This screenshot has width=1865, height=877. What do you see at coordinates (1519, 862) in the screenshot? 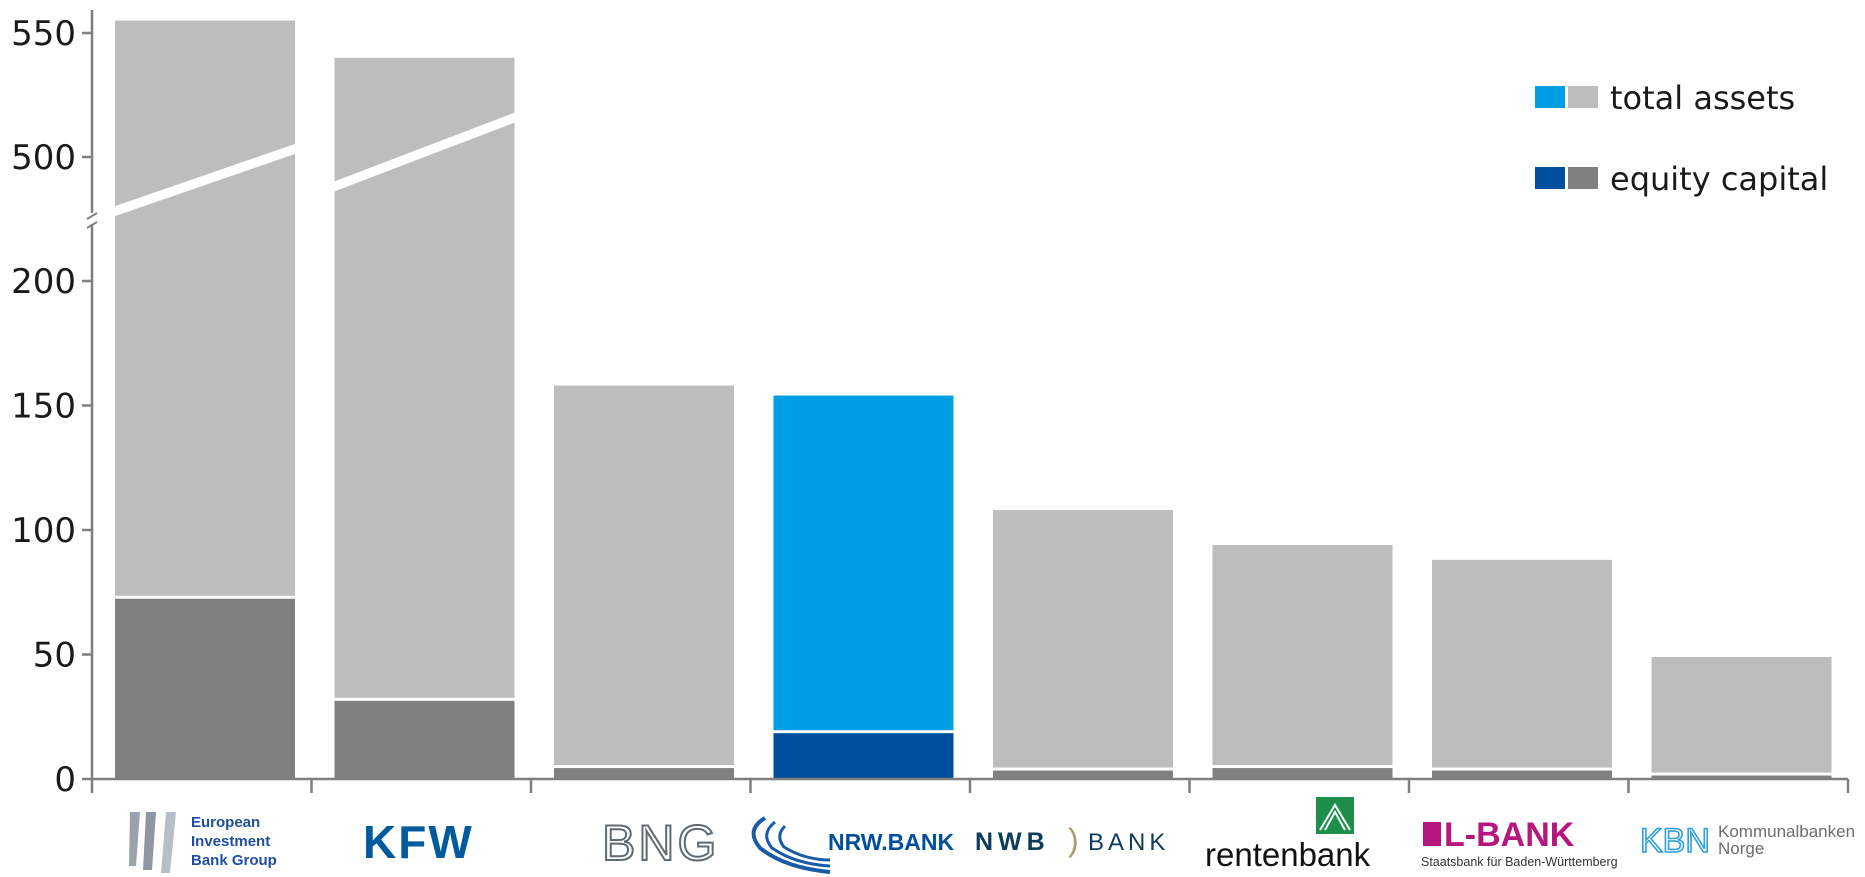
I see `logo-lbank-sub: Staatsbank für Baden-Württemberg` at bounding box center [1519, 862].